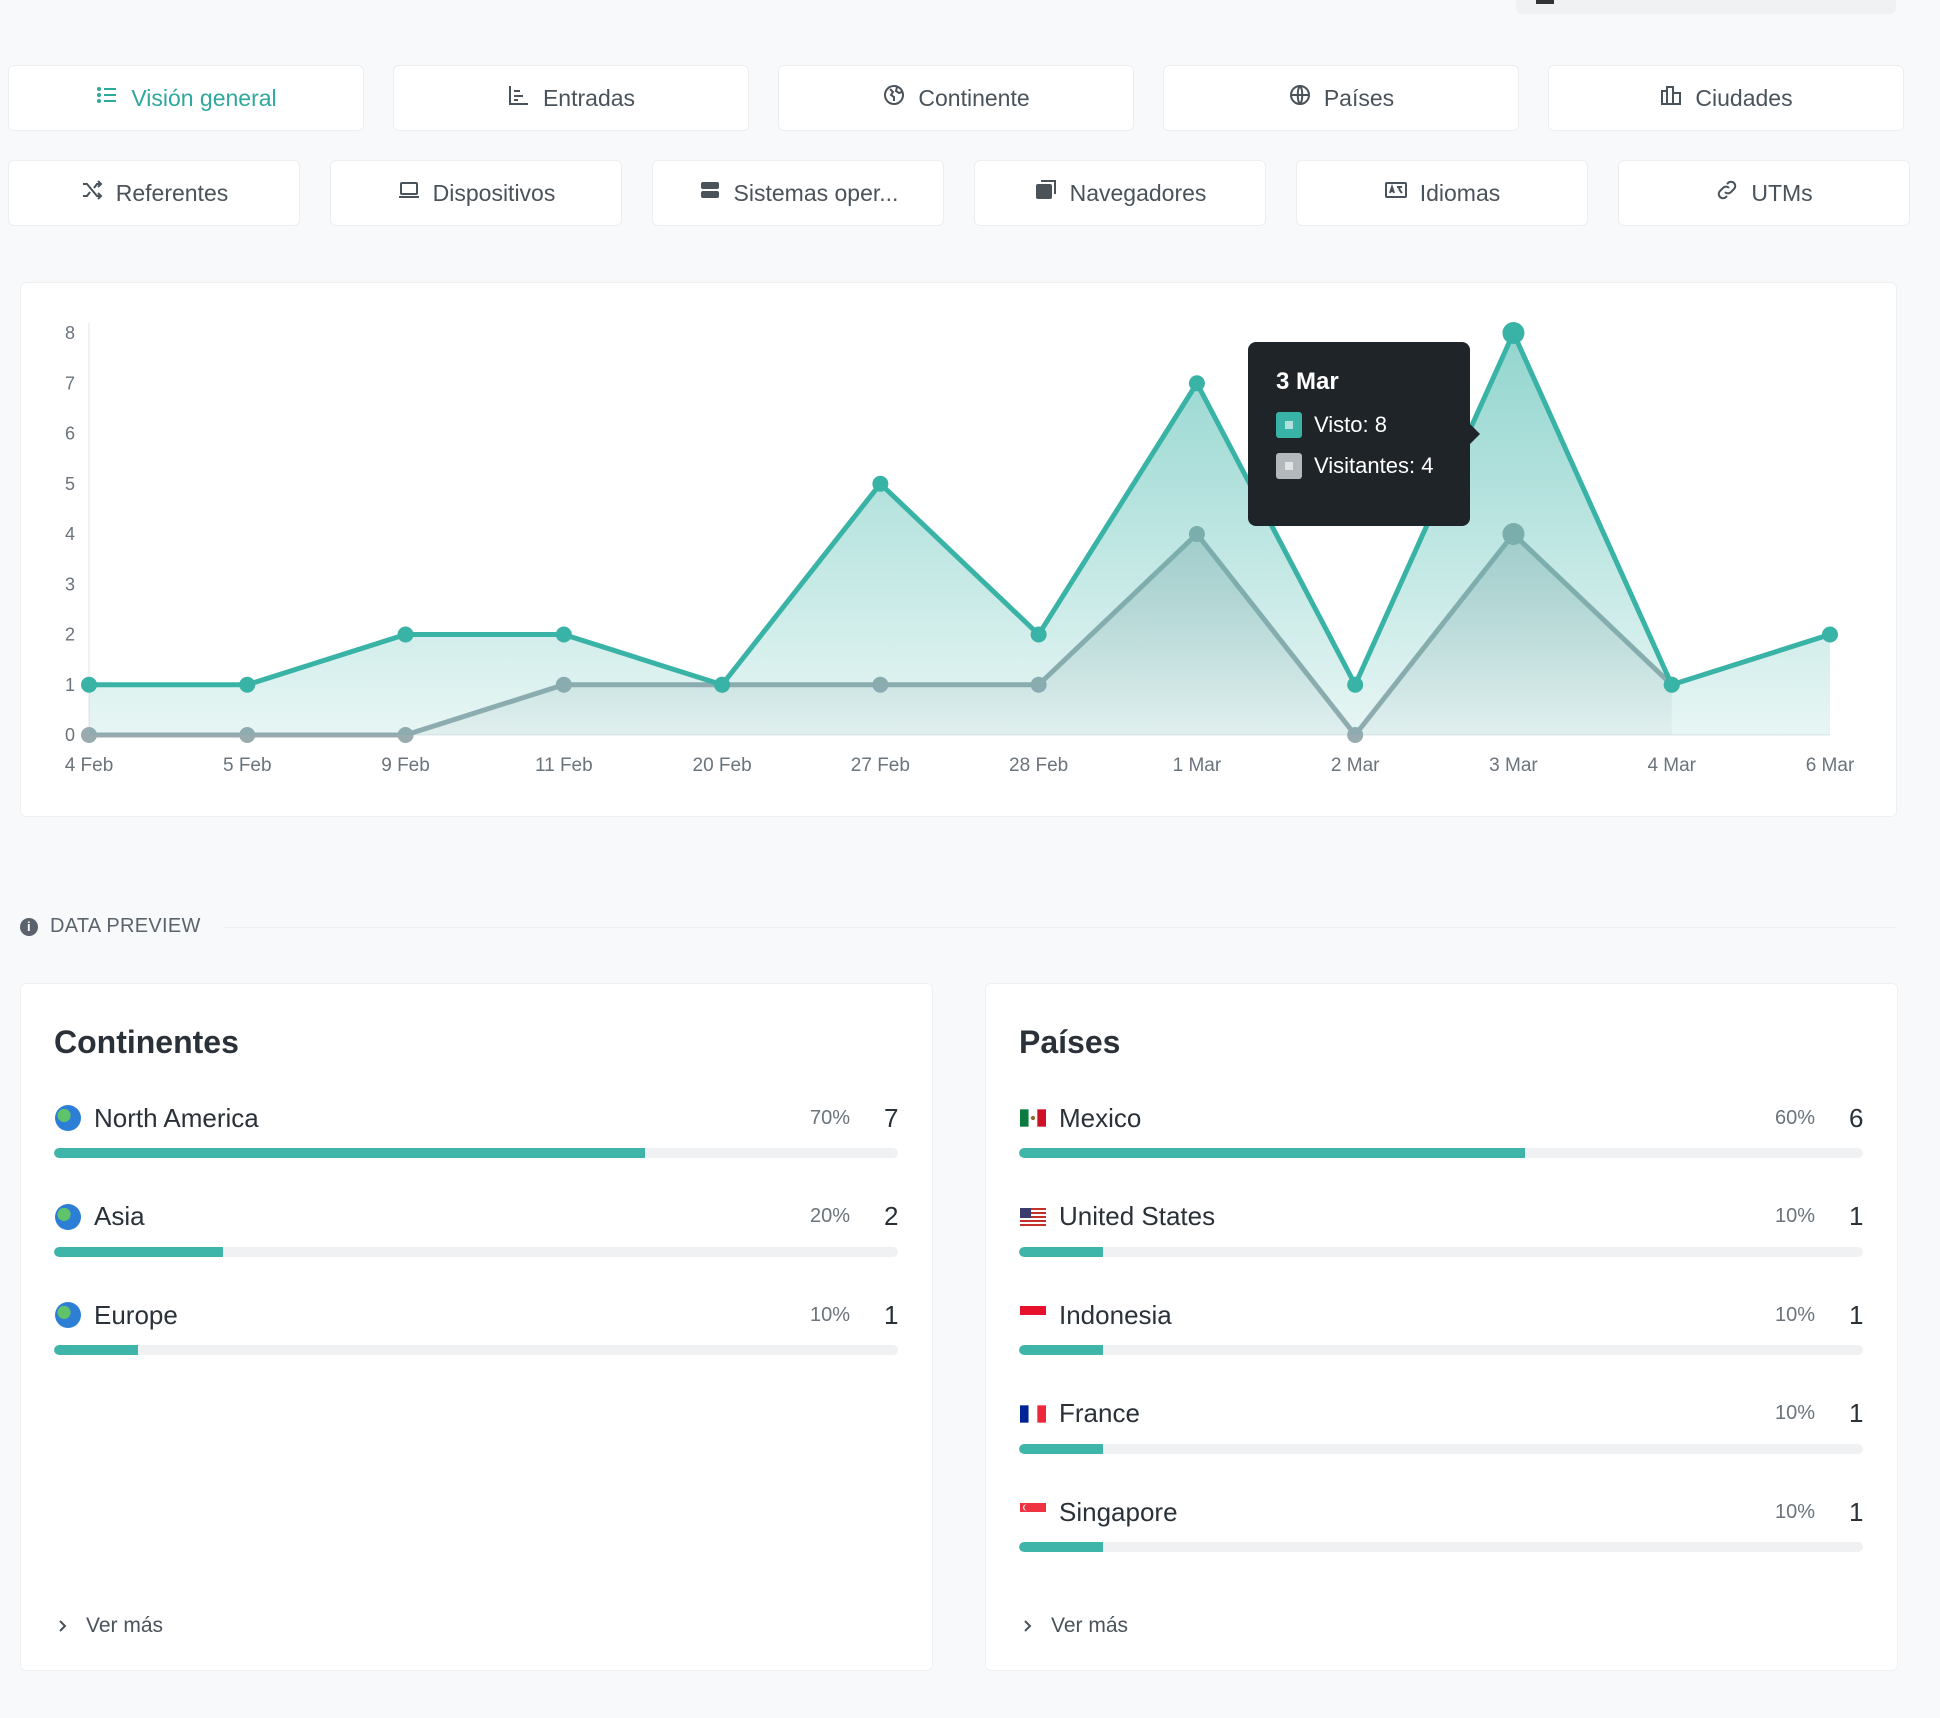  I want to click on chart-tooltip: 3 Mar Visto: 8 Visitantes: 4, so click(1364, 434).